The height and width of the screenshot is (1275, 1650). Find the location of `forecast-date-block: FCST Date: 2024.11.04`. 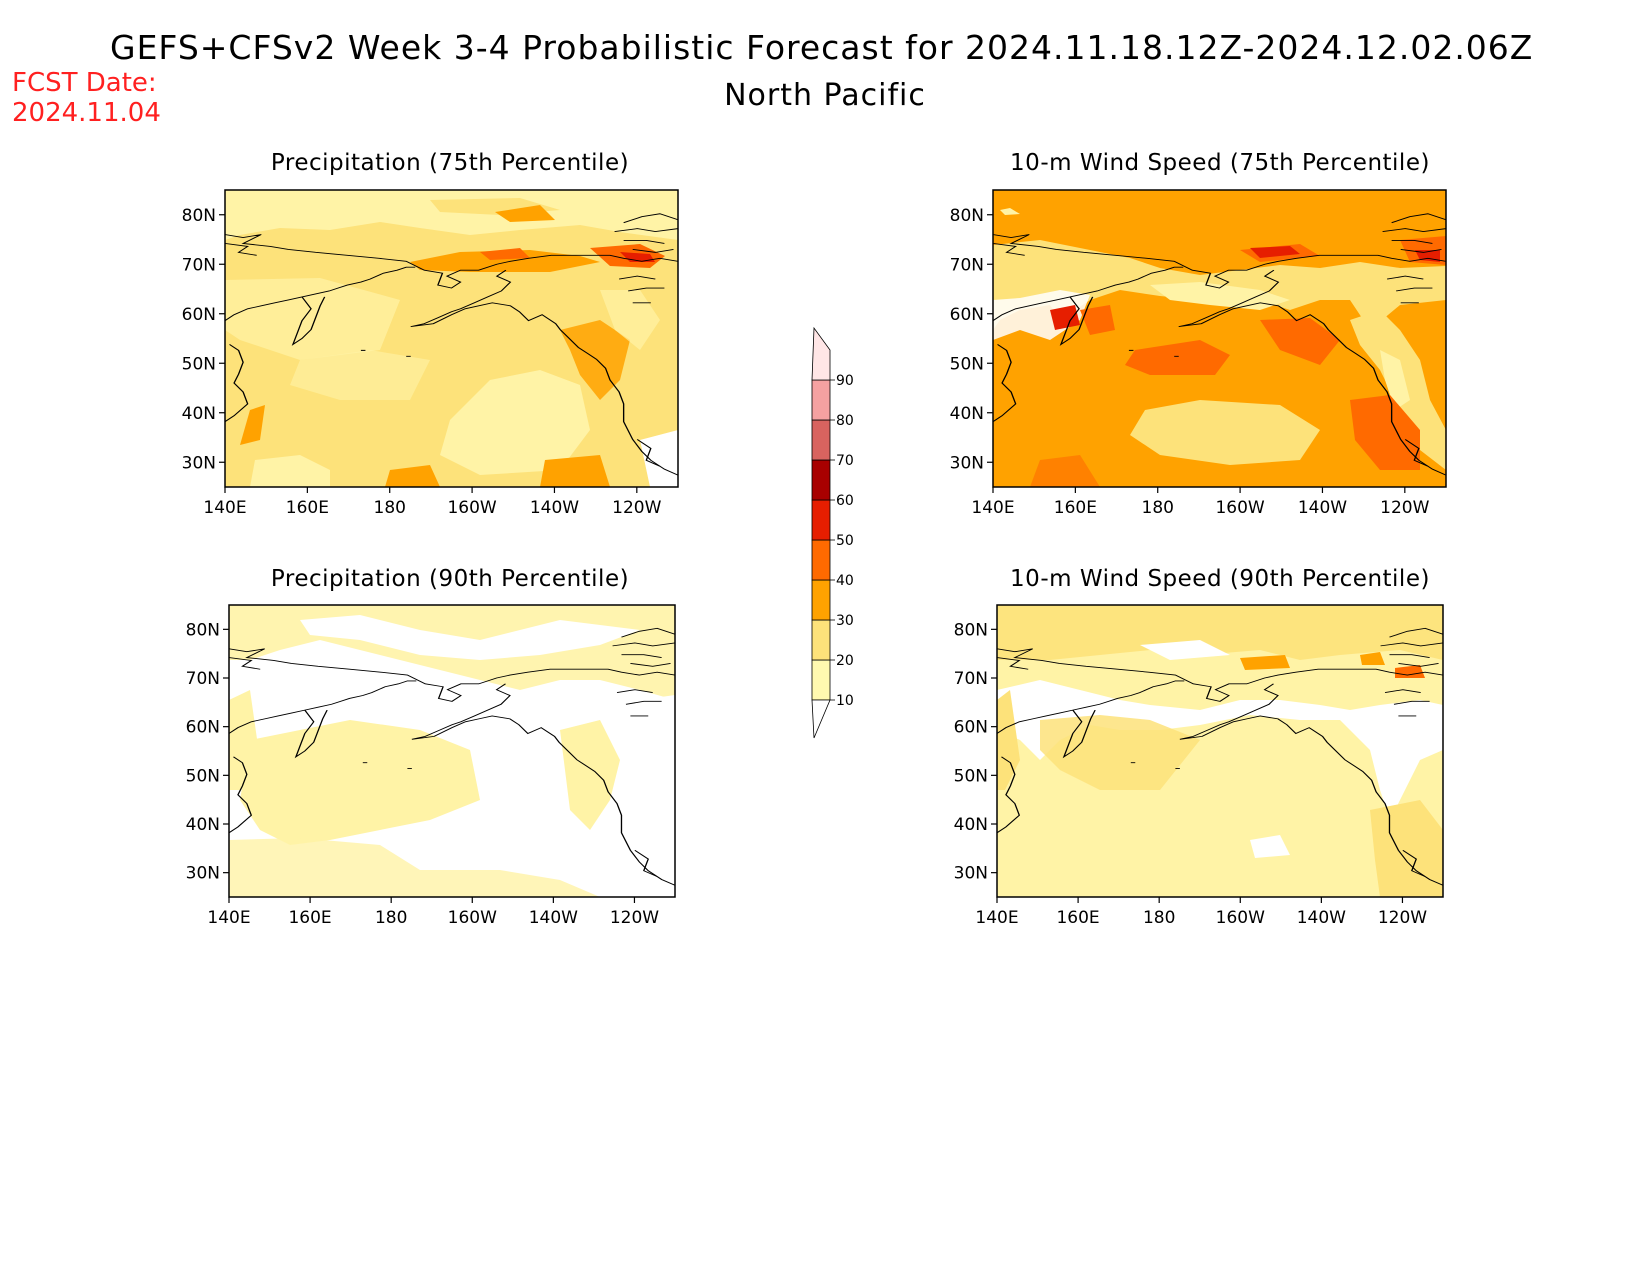

forecast-date-block: FCST Date: 2024.11.04 is located at coordinates (86, 98).